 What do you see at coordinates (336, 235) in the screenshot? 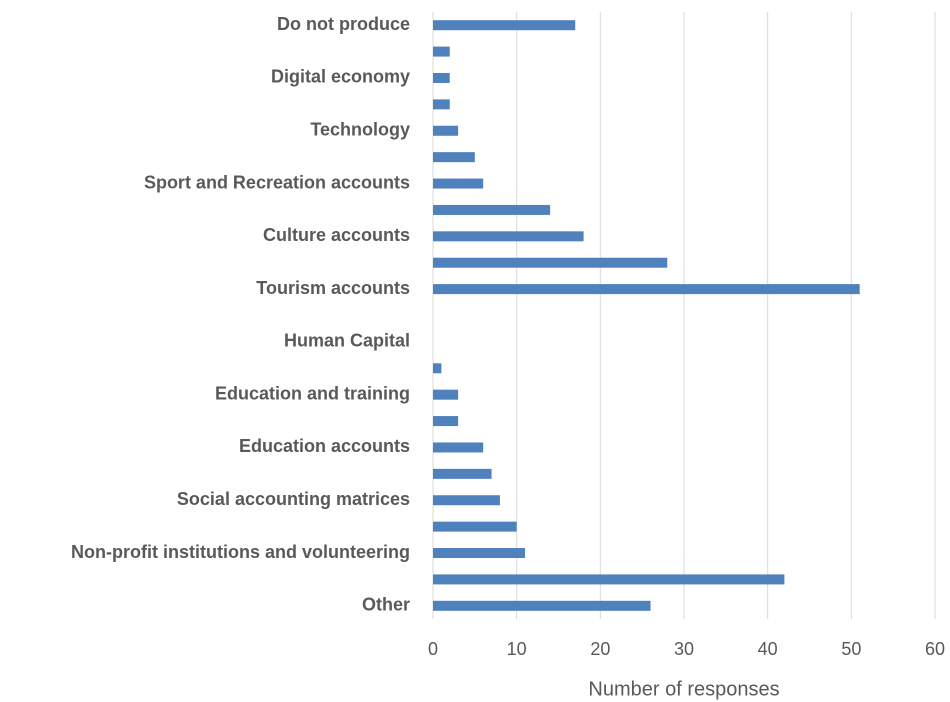
I see `y-tick-label: Culture accounts` at bounding box center [336, 235].